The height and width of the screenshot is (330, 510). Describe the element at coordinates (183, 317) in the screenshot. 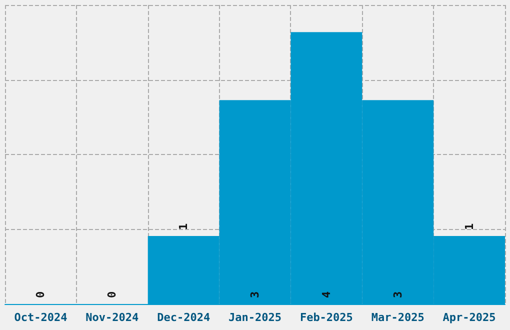

I see `x-tick-label: Dec-2024` at that location.